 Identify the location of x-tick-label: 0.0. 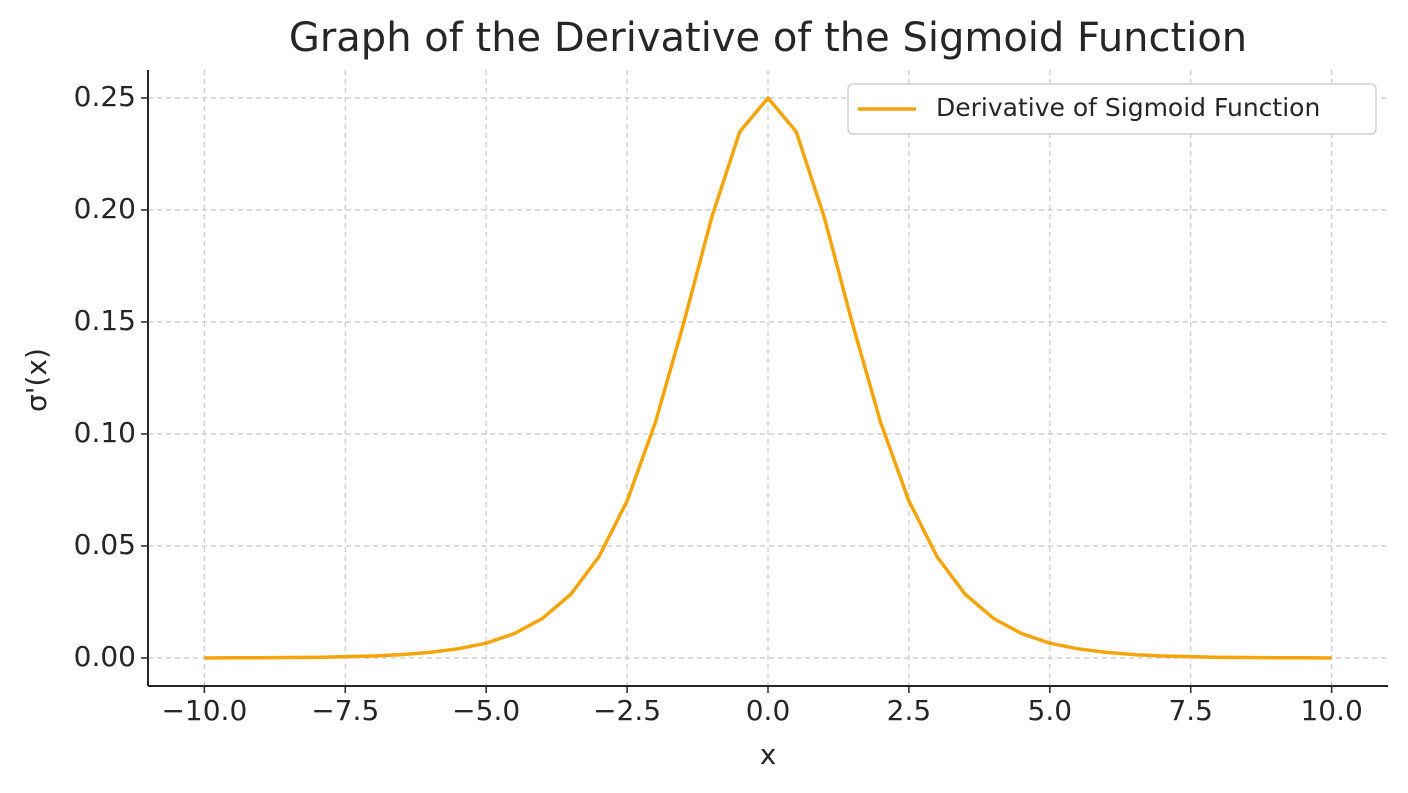
(768, 710).